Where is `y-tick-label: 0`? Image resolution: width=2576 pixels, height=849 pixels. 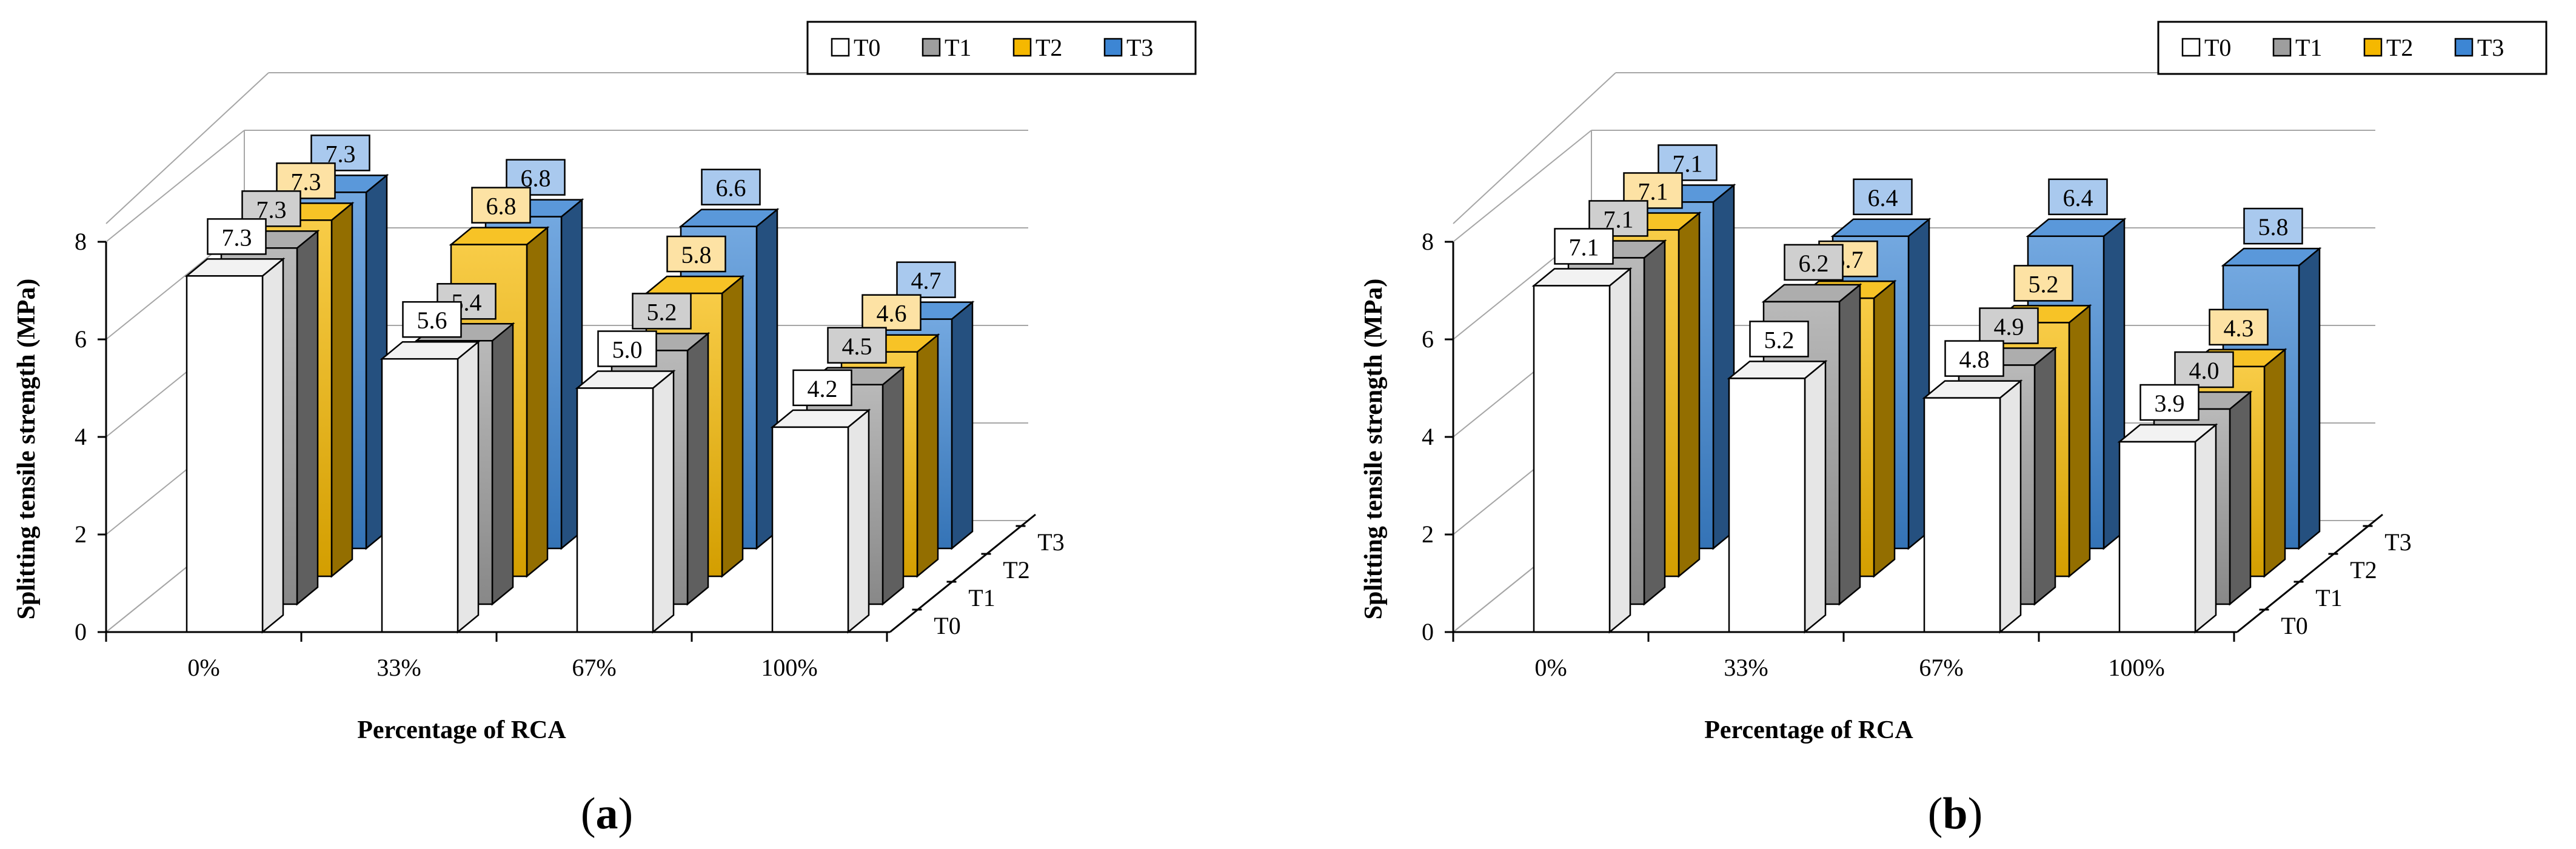 y-tick-label: 0 is located at coordinates (81, 631).